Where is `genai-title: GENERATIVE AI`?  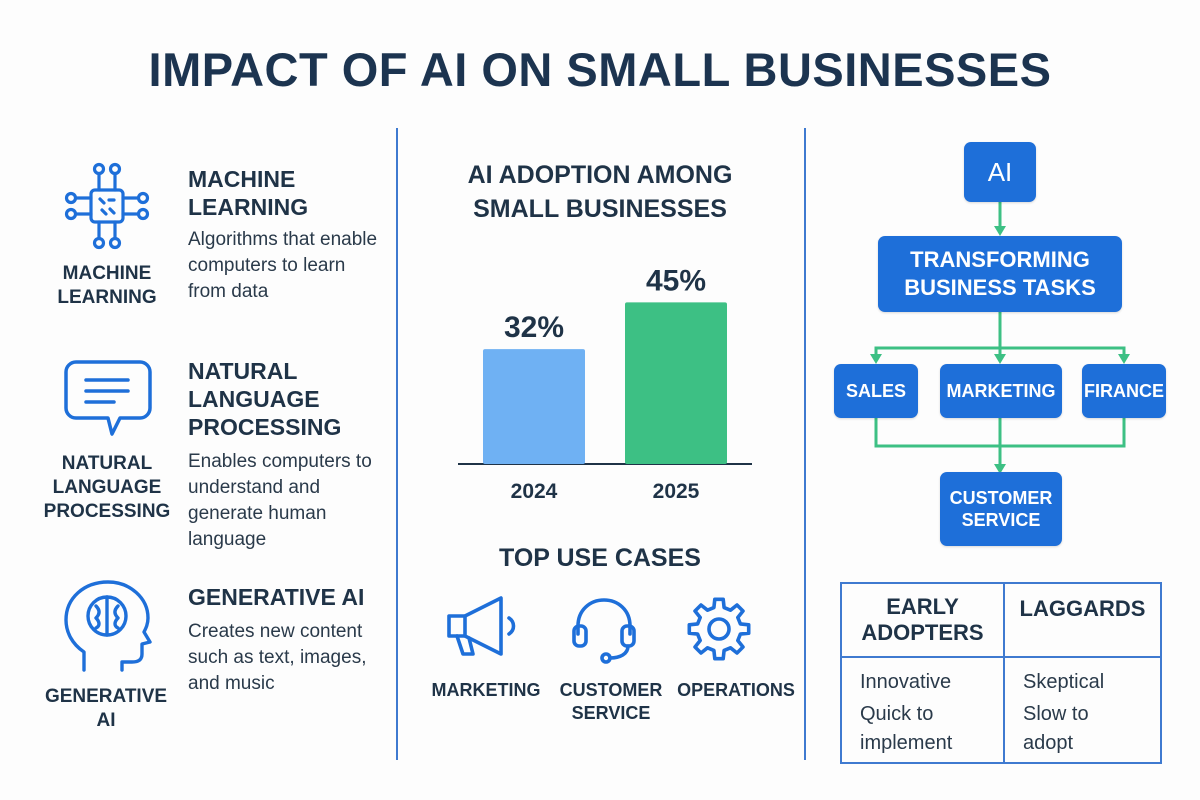
genai-title: GENERATIVE AI is located at coordinates (276, 597).